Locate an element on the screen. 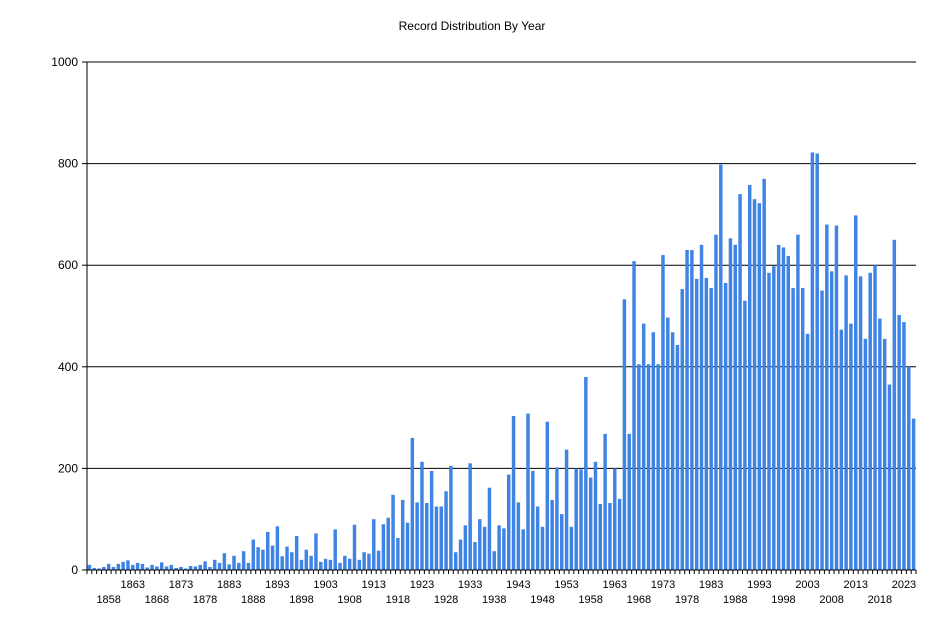 Image resolution: width=945 pixels, height=635 pixels. x-tick-label: 1873 is located at coordinates (181, 585).